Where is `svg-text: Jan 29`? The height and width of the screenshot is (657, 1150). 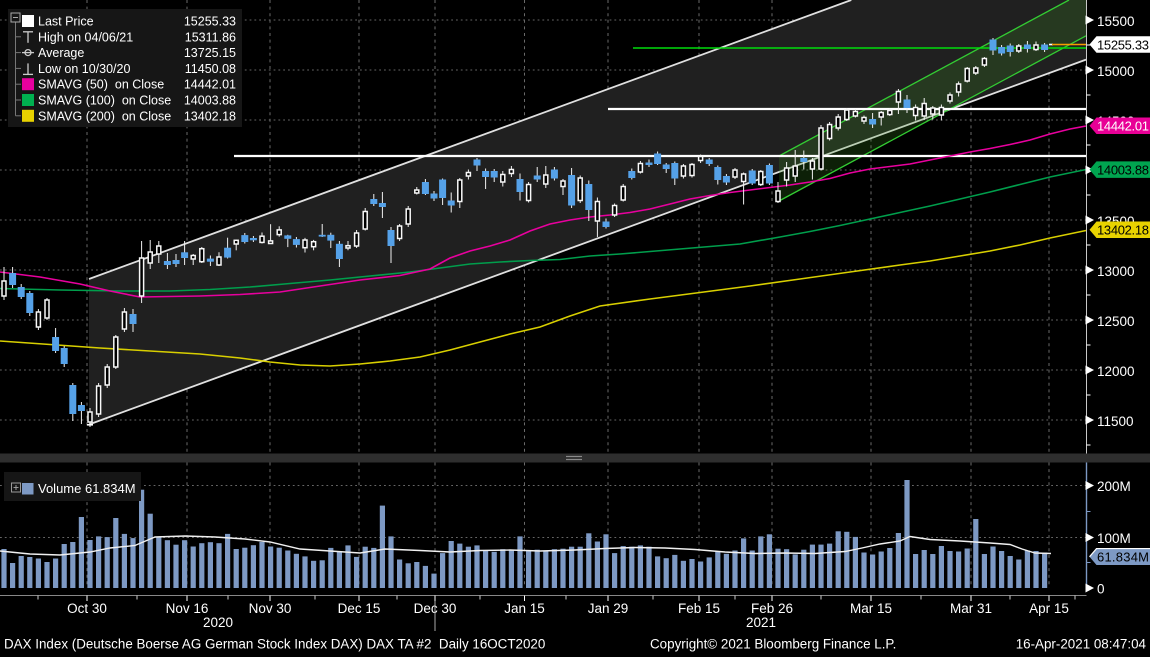 svg-text: Jan 29 is located at coordinates (608, 608).